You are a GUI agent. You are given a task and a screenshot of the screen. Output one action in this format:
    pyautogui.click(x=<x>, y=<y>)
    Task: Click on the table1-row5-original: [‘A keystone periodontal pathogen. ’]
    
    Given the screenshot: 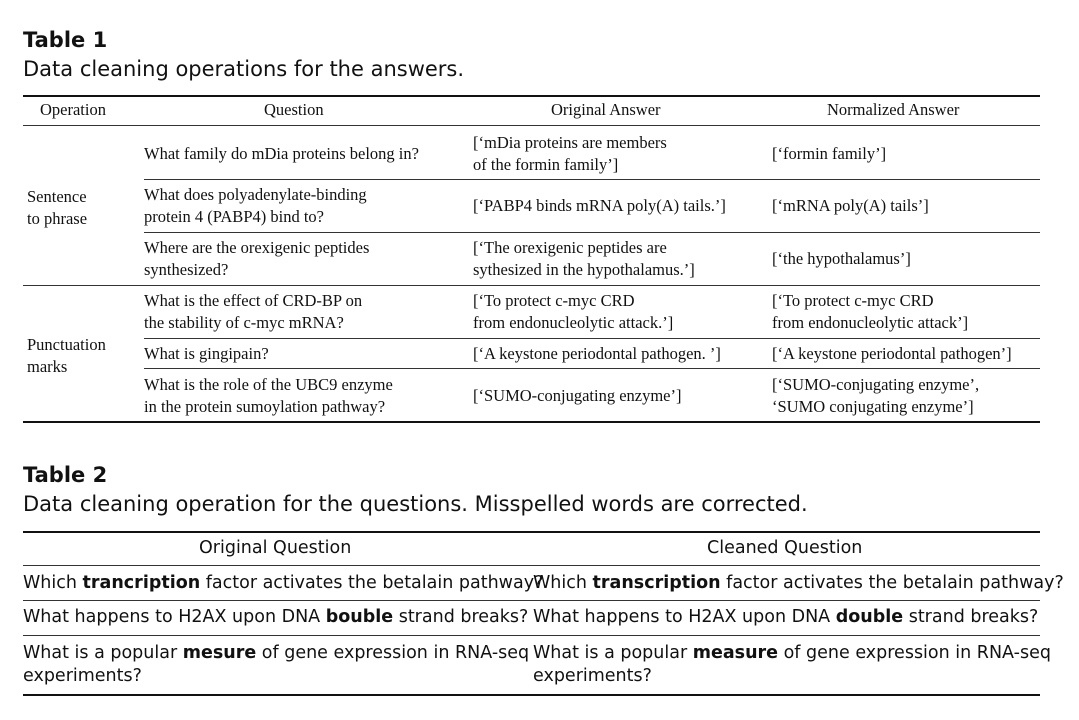 What is the action you would take?
    pyautogui.click(x=597, y=353)
    